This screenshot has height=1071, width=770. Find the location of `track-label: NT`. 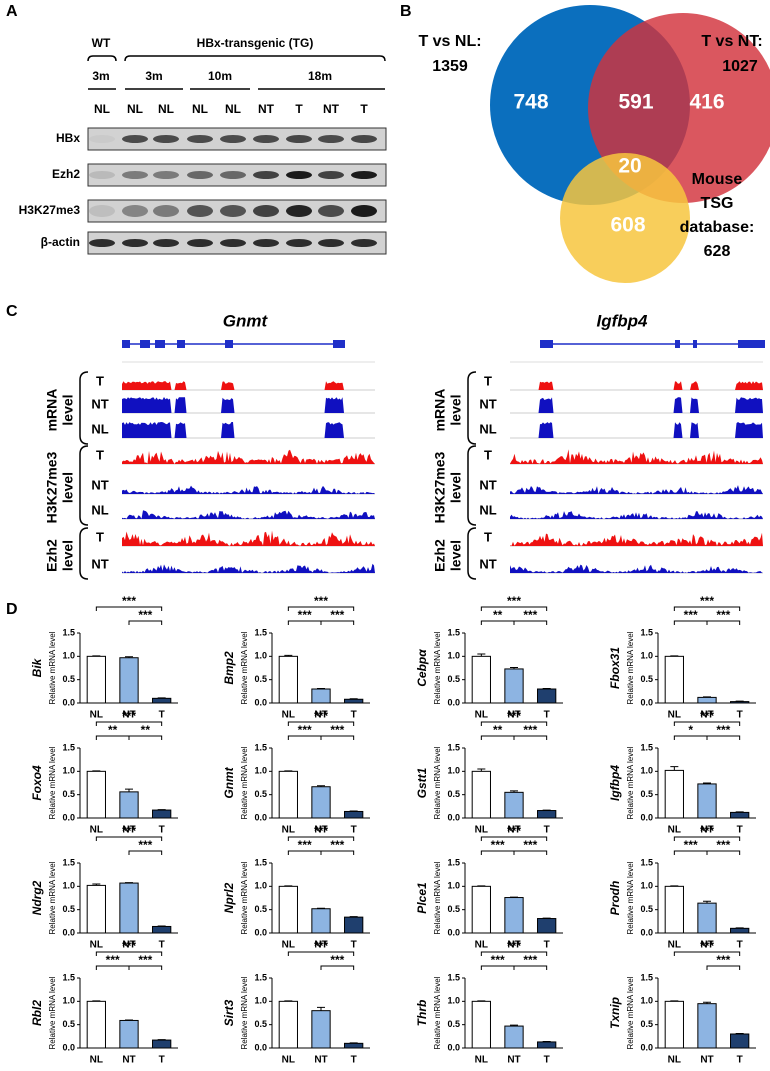

track-label: NT is located at coordinates (487, 484).